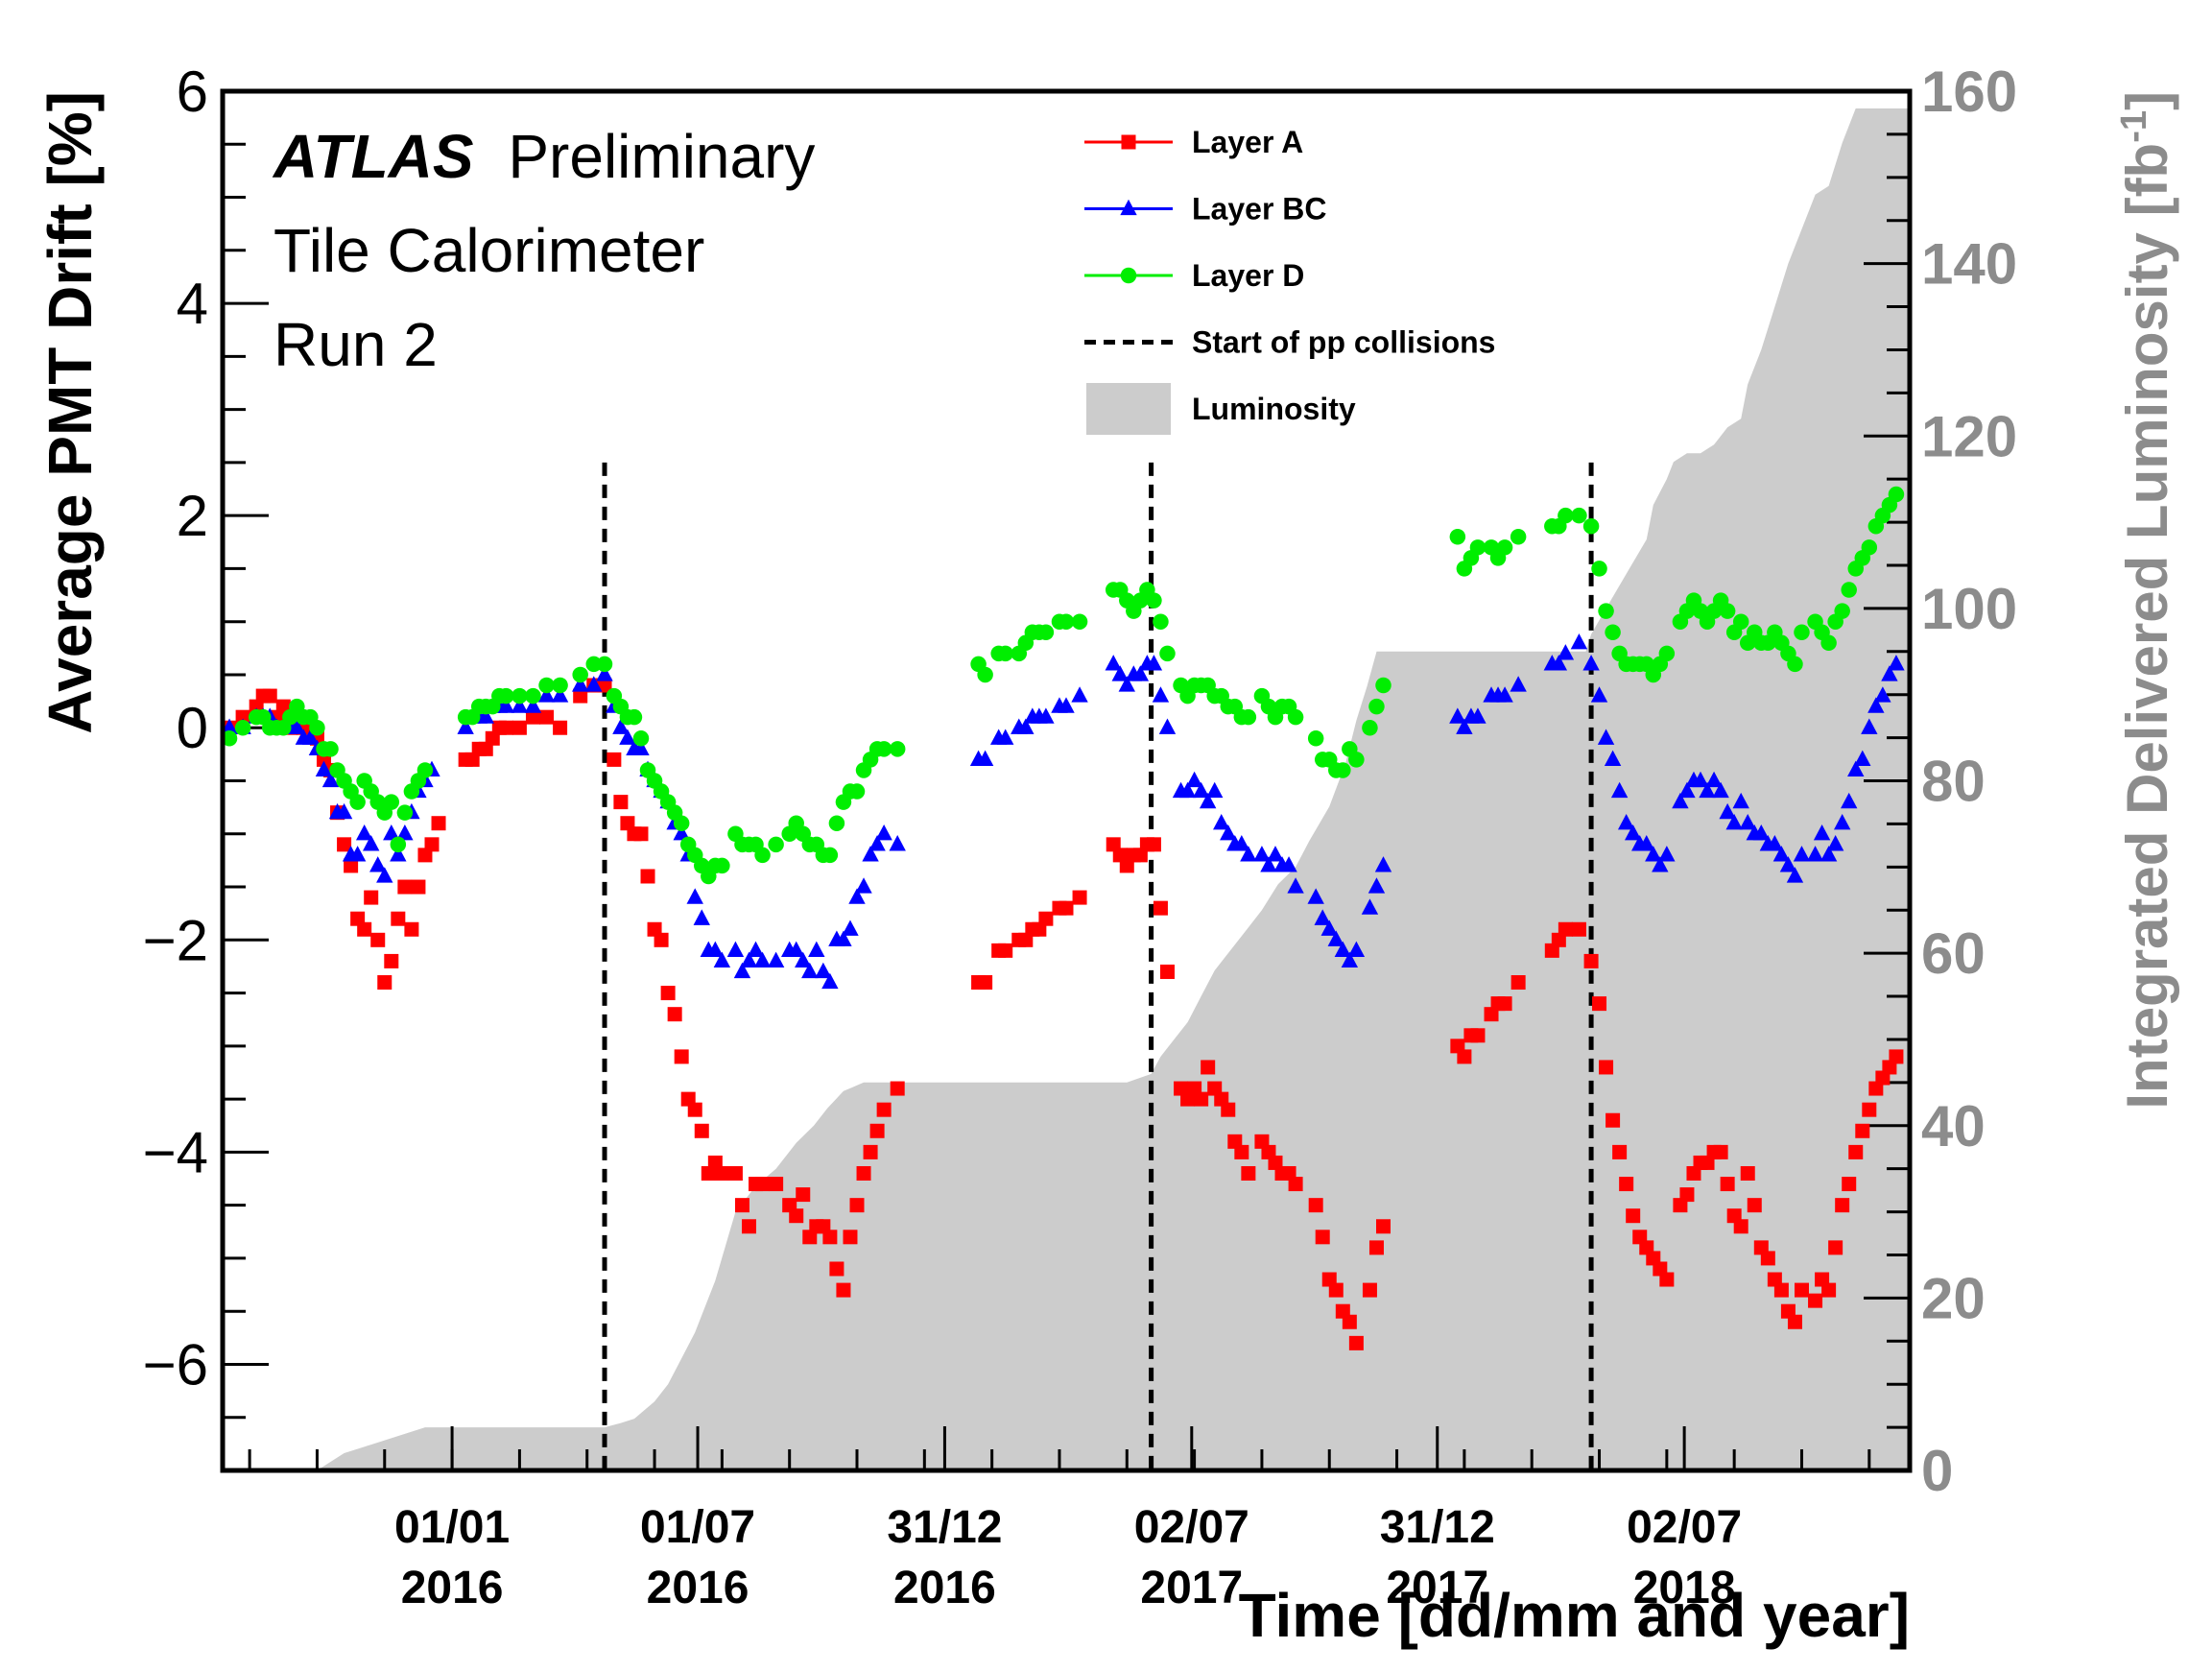 This screenshot has height=1672, width=2212. What do you see at coordinates (2134, 127) in the screenshot?
I see `y2-axis-title-sup: -1` at bounding box center [2134, 127].